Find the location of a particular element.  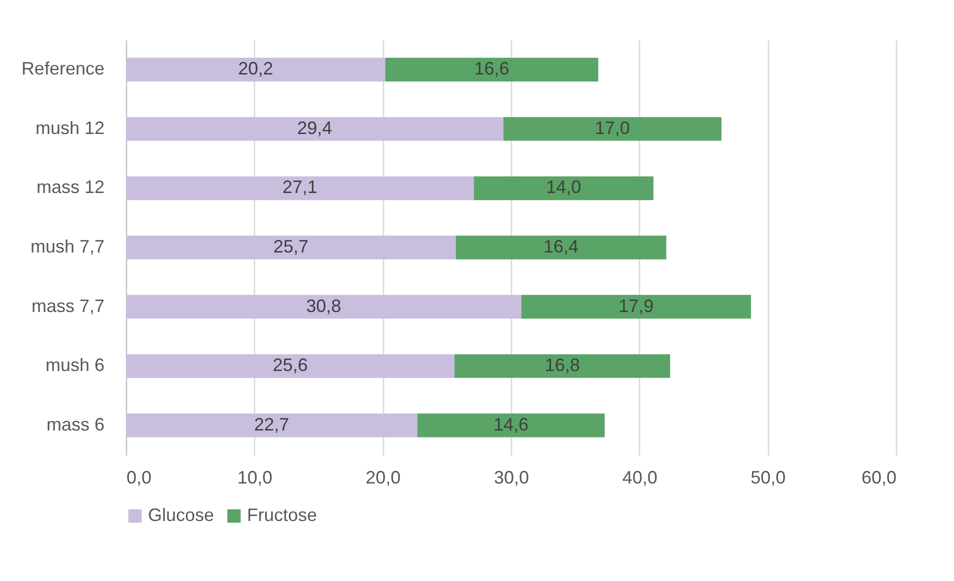

y-tick-label: mass 6 is located at coordinates (75, 424).